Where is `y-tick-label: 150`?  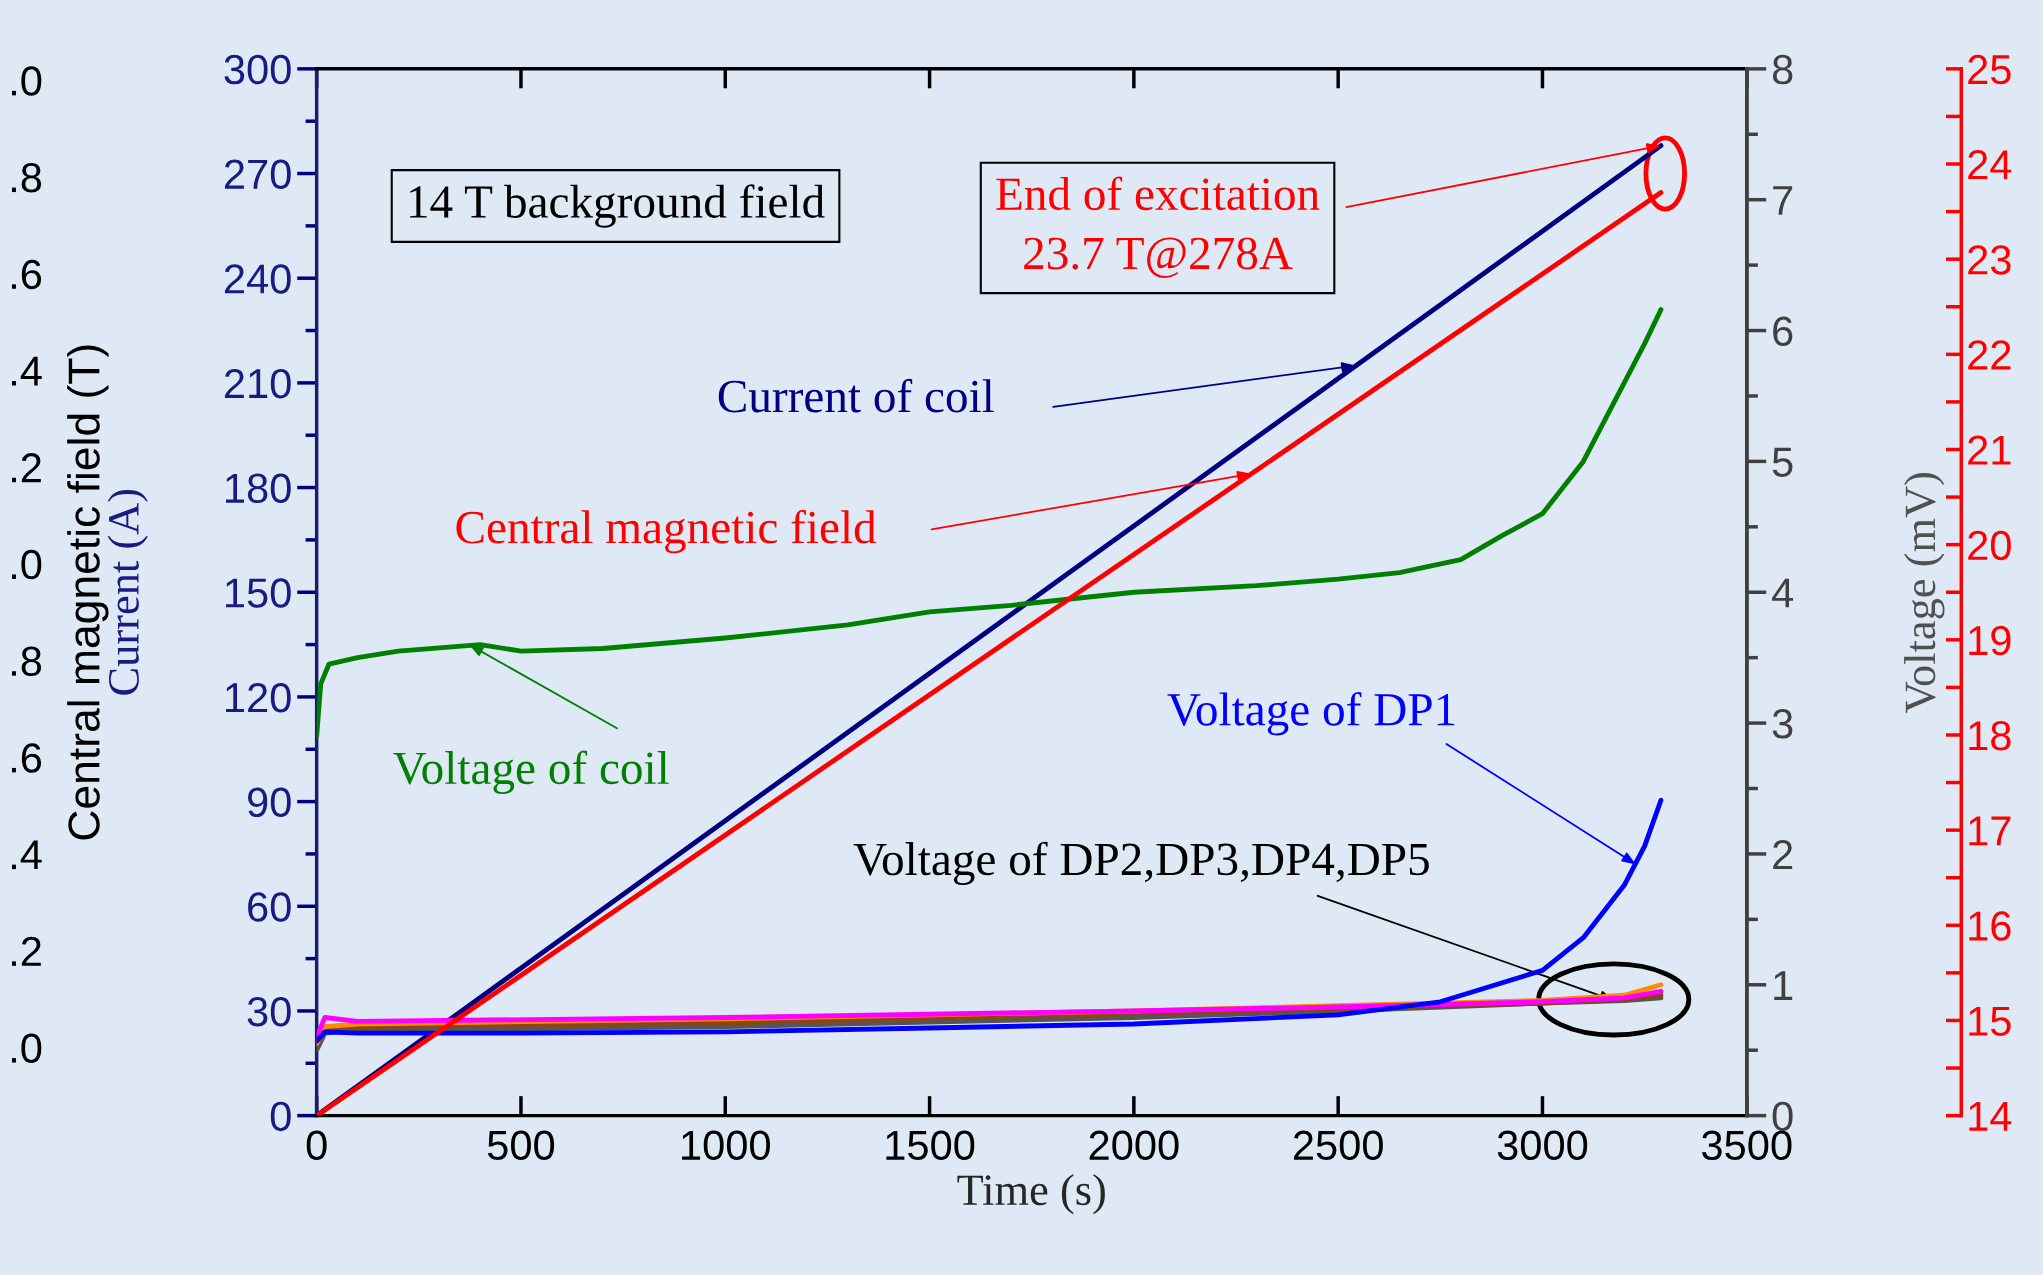 y-tick-label: 150 is located at coordinates (258, 593).